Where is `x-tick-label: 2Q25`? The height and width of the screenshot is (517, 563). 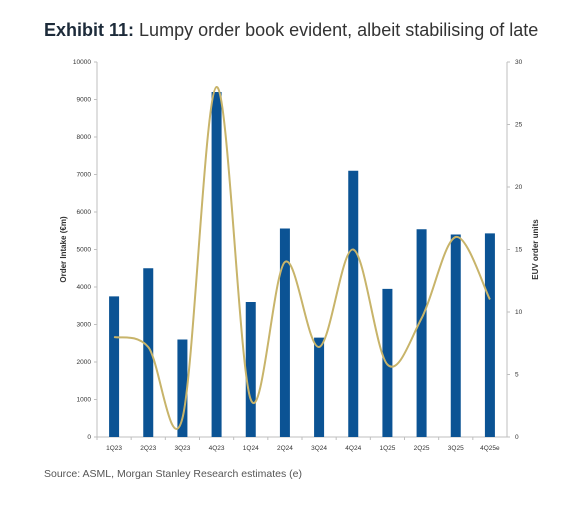
x-tick-label: 2Q25 is located at coordinates (422, 448).